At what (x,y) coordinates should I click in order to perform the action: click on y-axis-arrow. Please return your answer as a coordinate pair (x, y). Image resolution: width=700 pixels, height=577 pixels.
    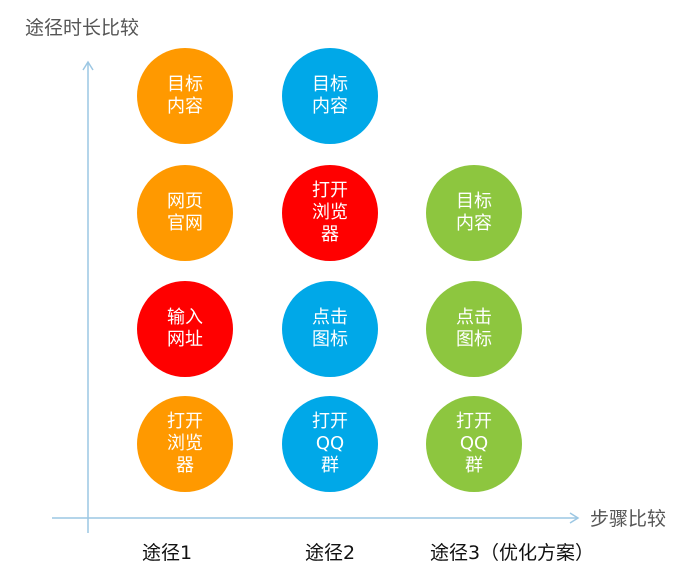
    Looking at the image, I should click on (88, 65).